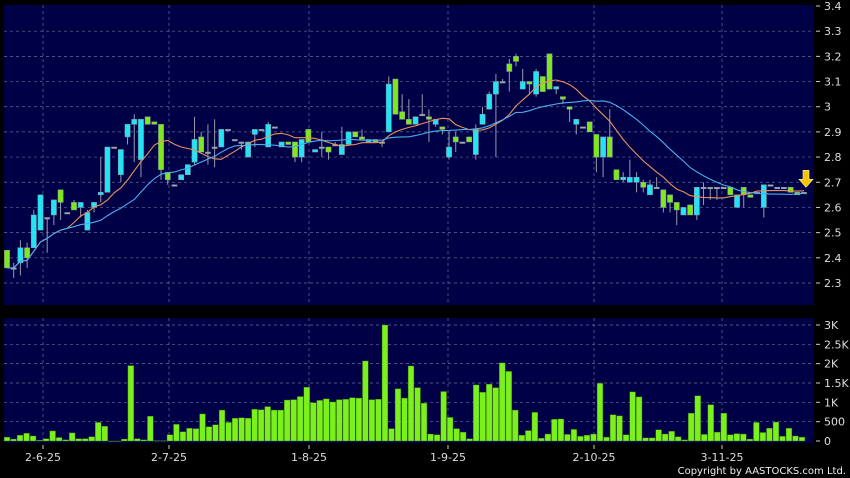 Image resolution: width=850 pixels, height=478 pixels. What do you see at coordinates (836, 344) in the screenshot?
I see `volume-tick-label: 2.5K` at bounding box center [836, 344].